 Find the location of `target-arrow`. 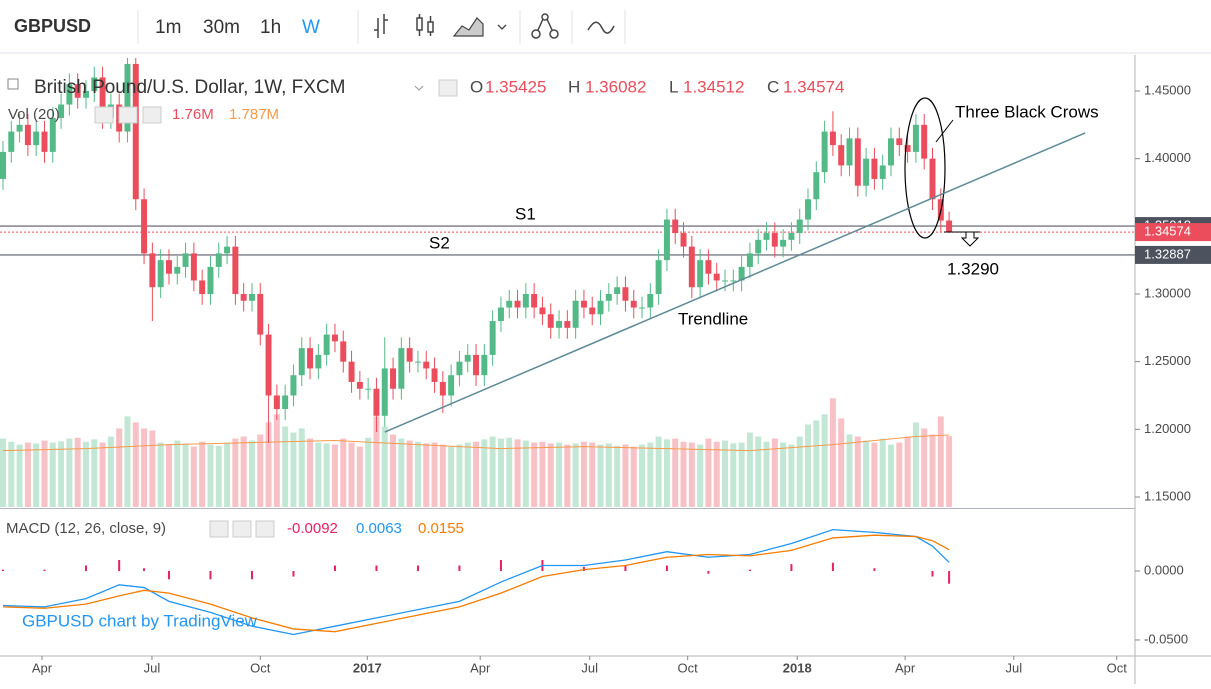

target-arrow is located at coordinates (962, 239).